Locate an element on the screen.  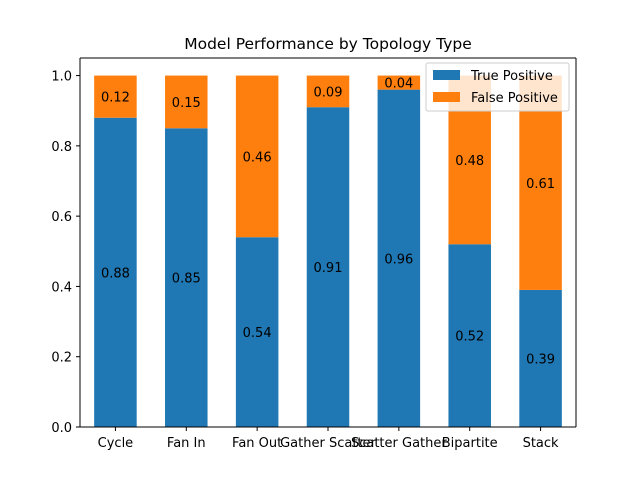
data-label: 0.09 is located at coordinates (328, 92).